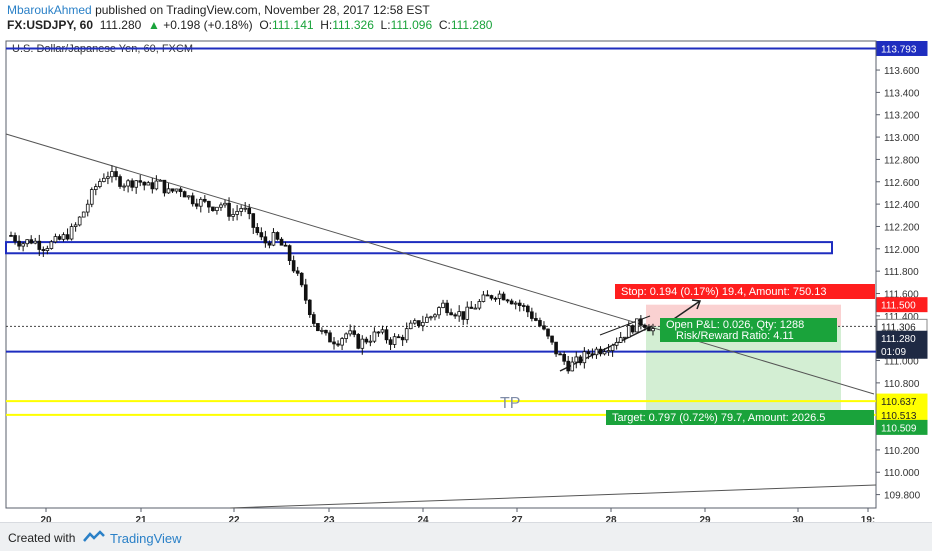 This screenshot has height=551, width=932. Describe the element at coordinates (902, 384) in the screenshot. I see `price-tick-label: 110.800` at that location.